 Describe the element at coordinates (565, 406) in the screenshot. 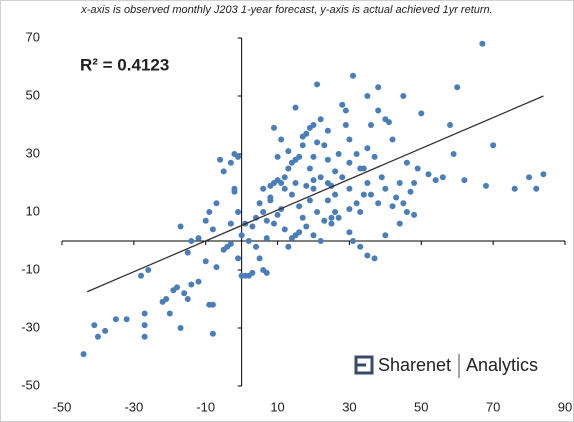

I see `x-tick-label: 90` at that location.